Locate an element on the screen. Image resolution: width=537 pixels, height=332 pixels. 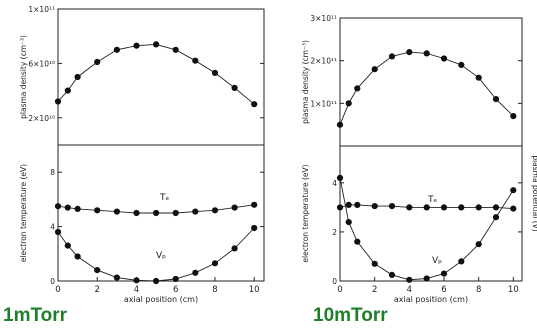
y-tick-label: 2×10¹¹ is located at coordinates (323, 61).